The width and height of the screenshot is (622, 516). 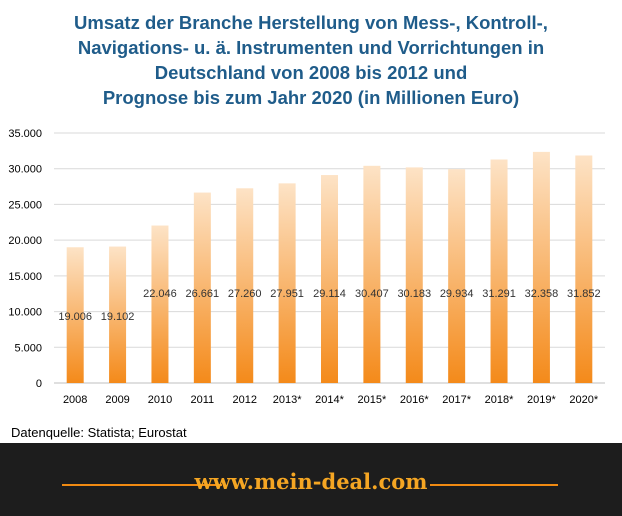 I want to click on x-tick-label: 2010, so click(x=160, y=400).